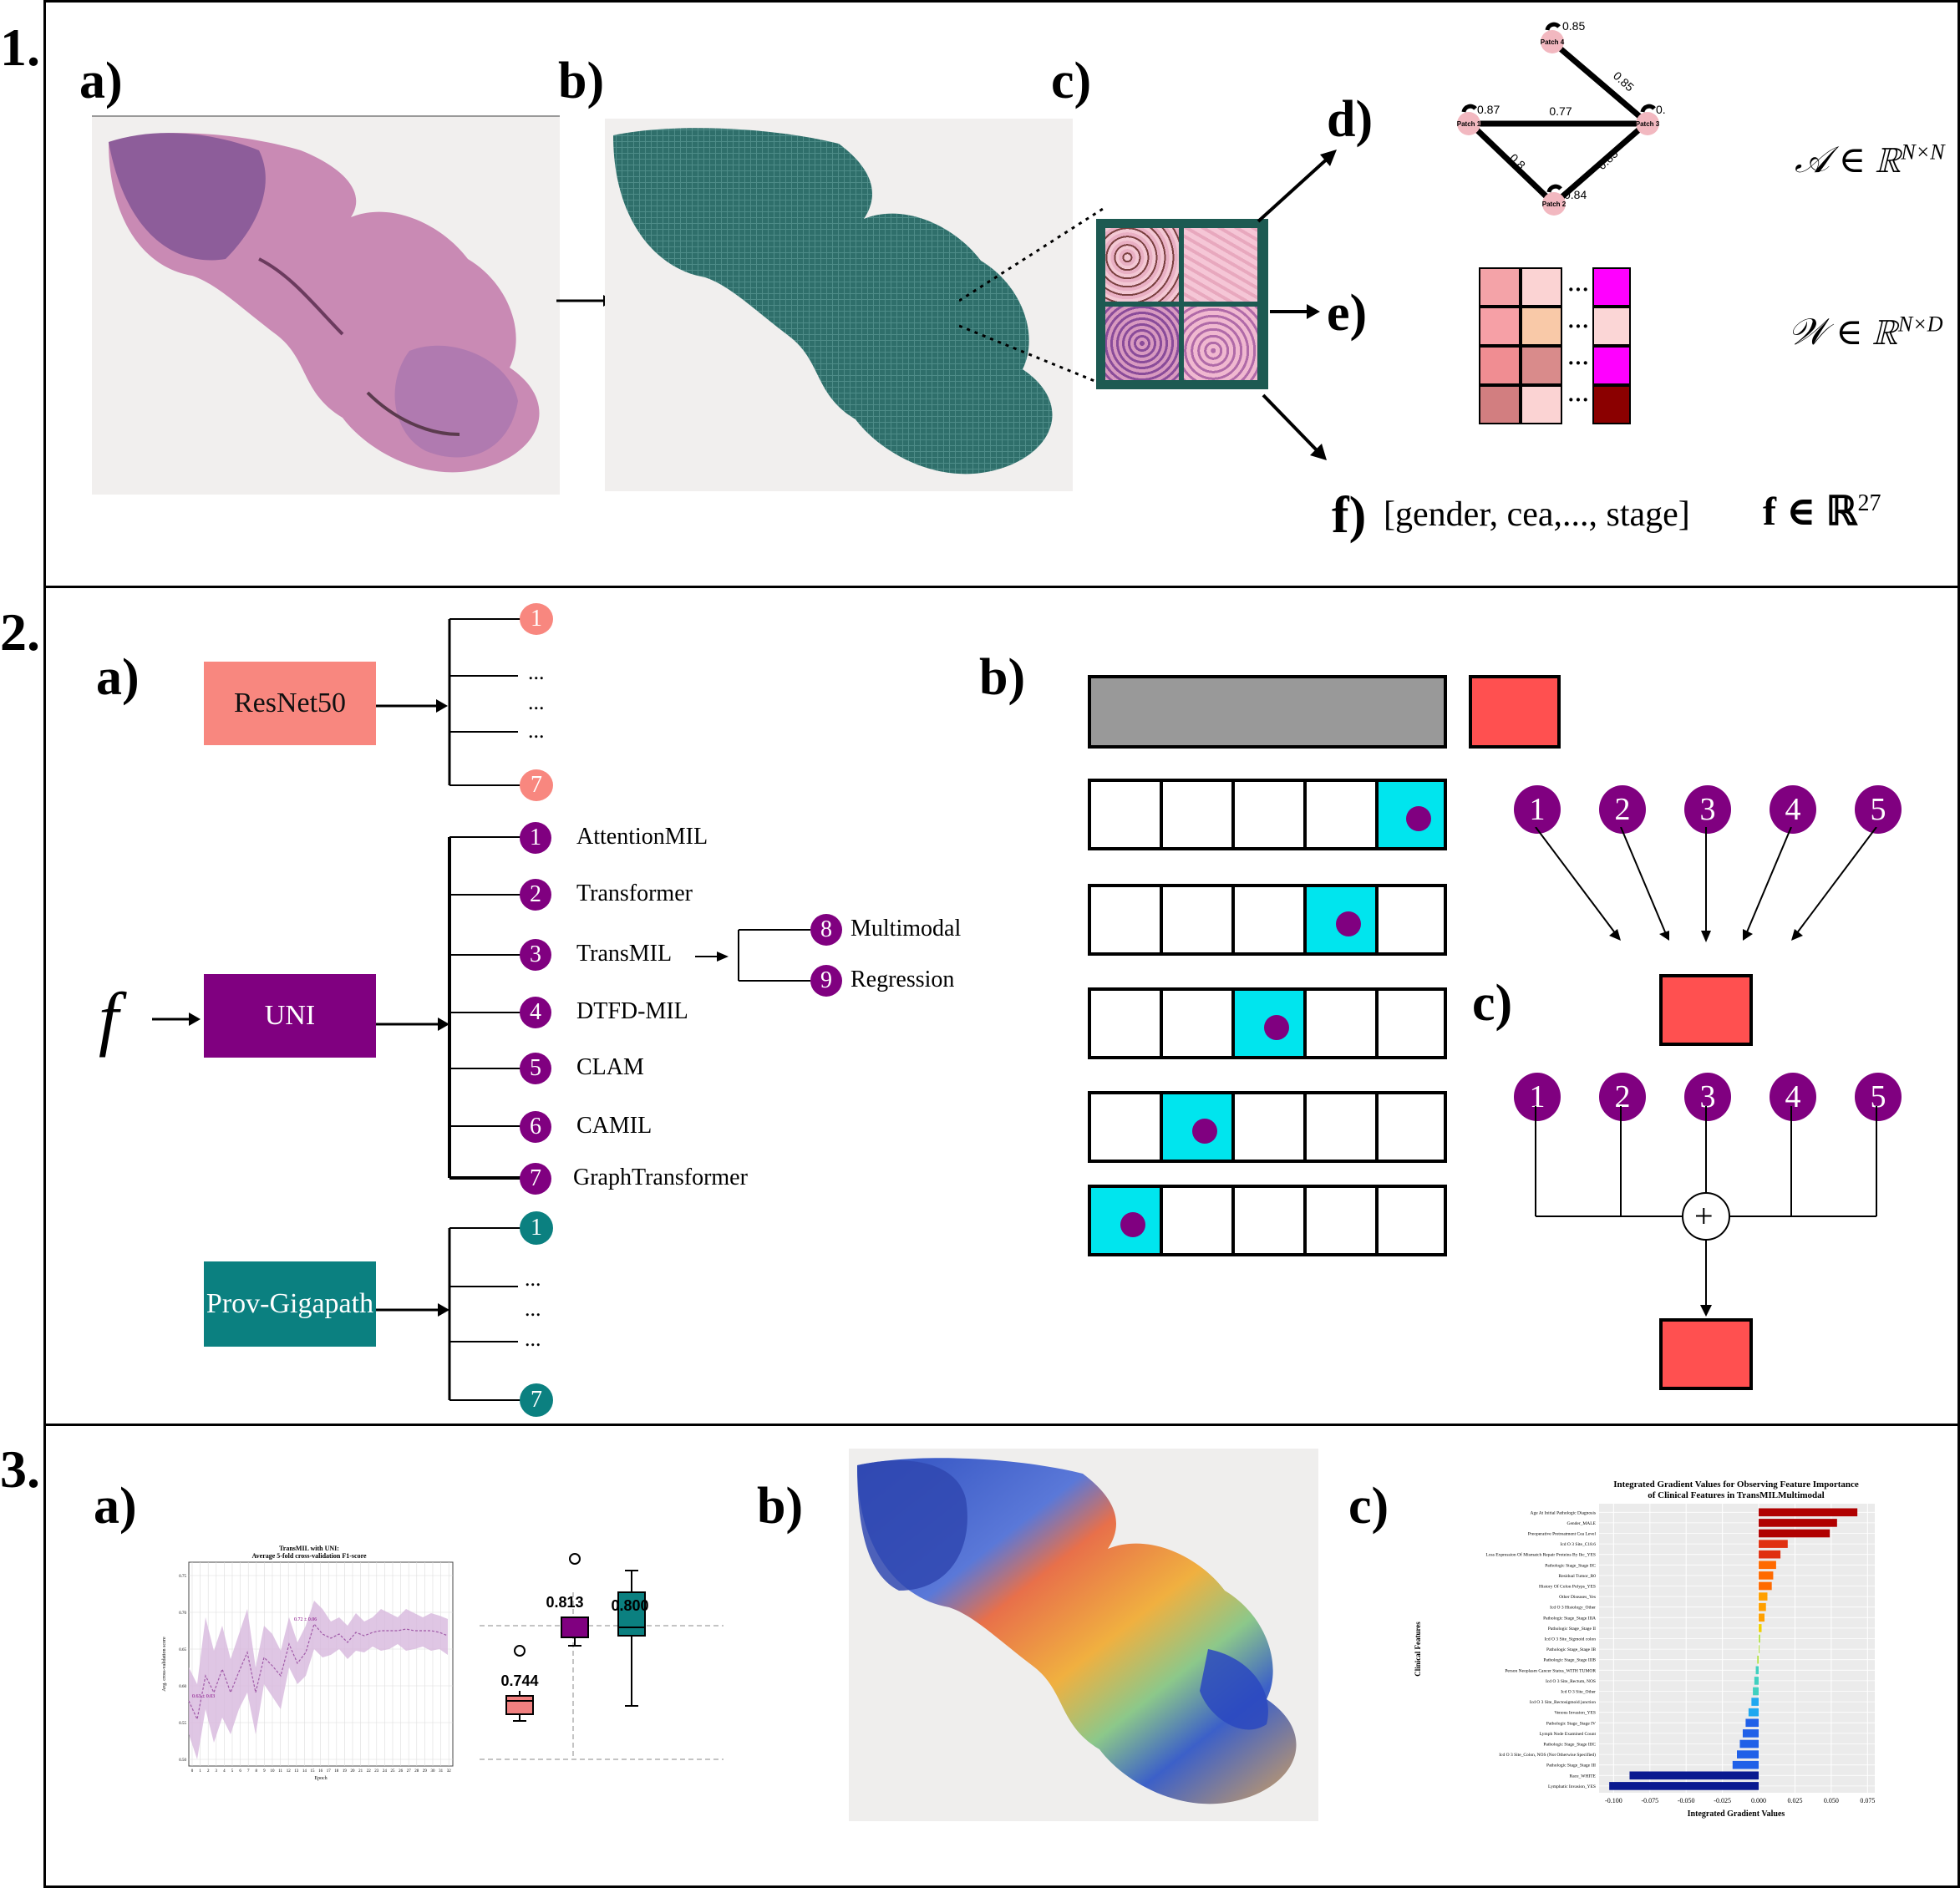 The image size is (1960, 1888). What do you see at coordinates (1581, 1523) in the screenshot?
I see `ig-category-label: Gender_MALE` at bounding box center [1581, 1523].